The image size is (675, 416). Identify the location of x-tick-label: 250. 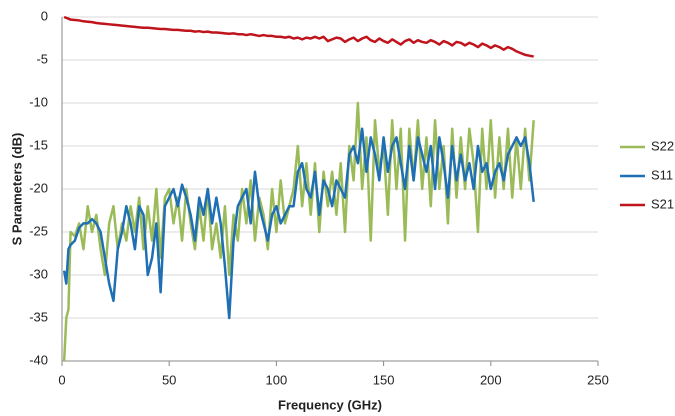
(598, 379).